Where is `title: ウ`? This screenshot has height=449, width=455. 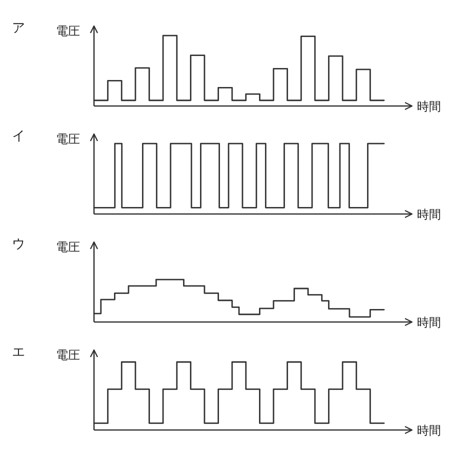 title: ウ is located at coordinates (18, 243).